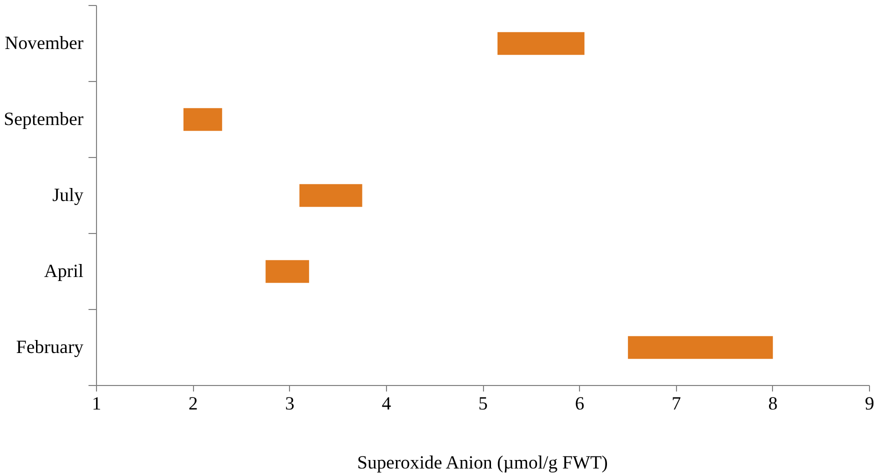 This screenshot has height=476, width=874. Describe the element at coordinates (869, 404) in the screenshot. I see `x-tick-label: 9` at that location.